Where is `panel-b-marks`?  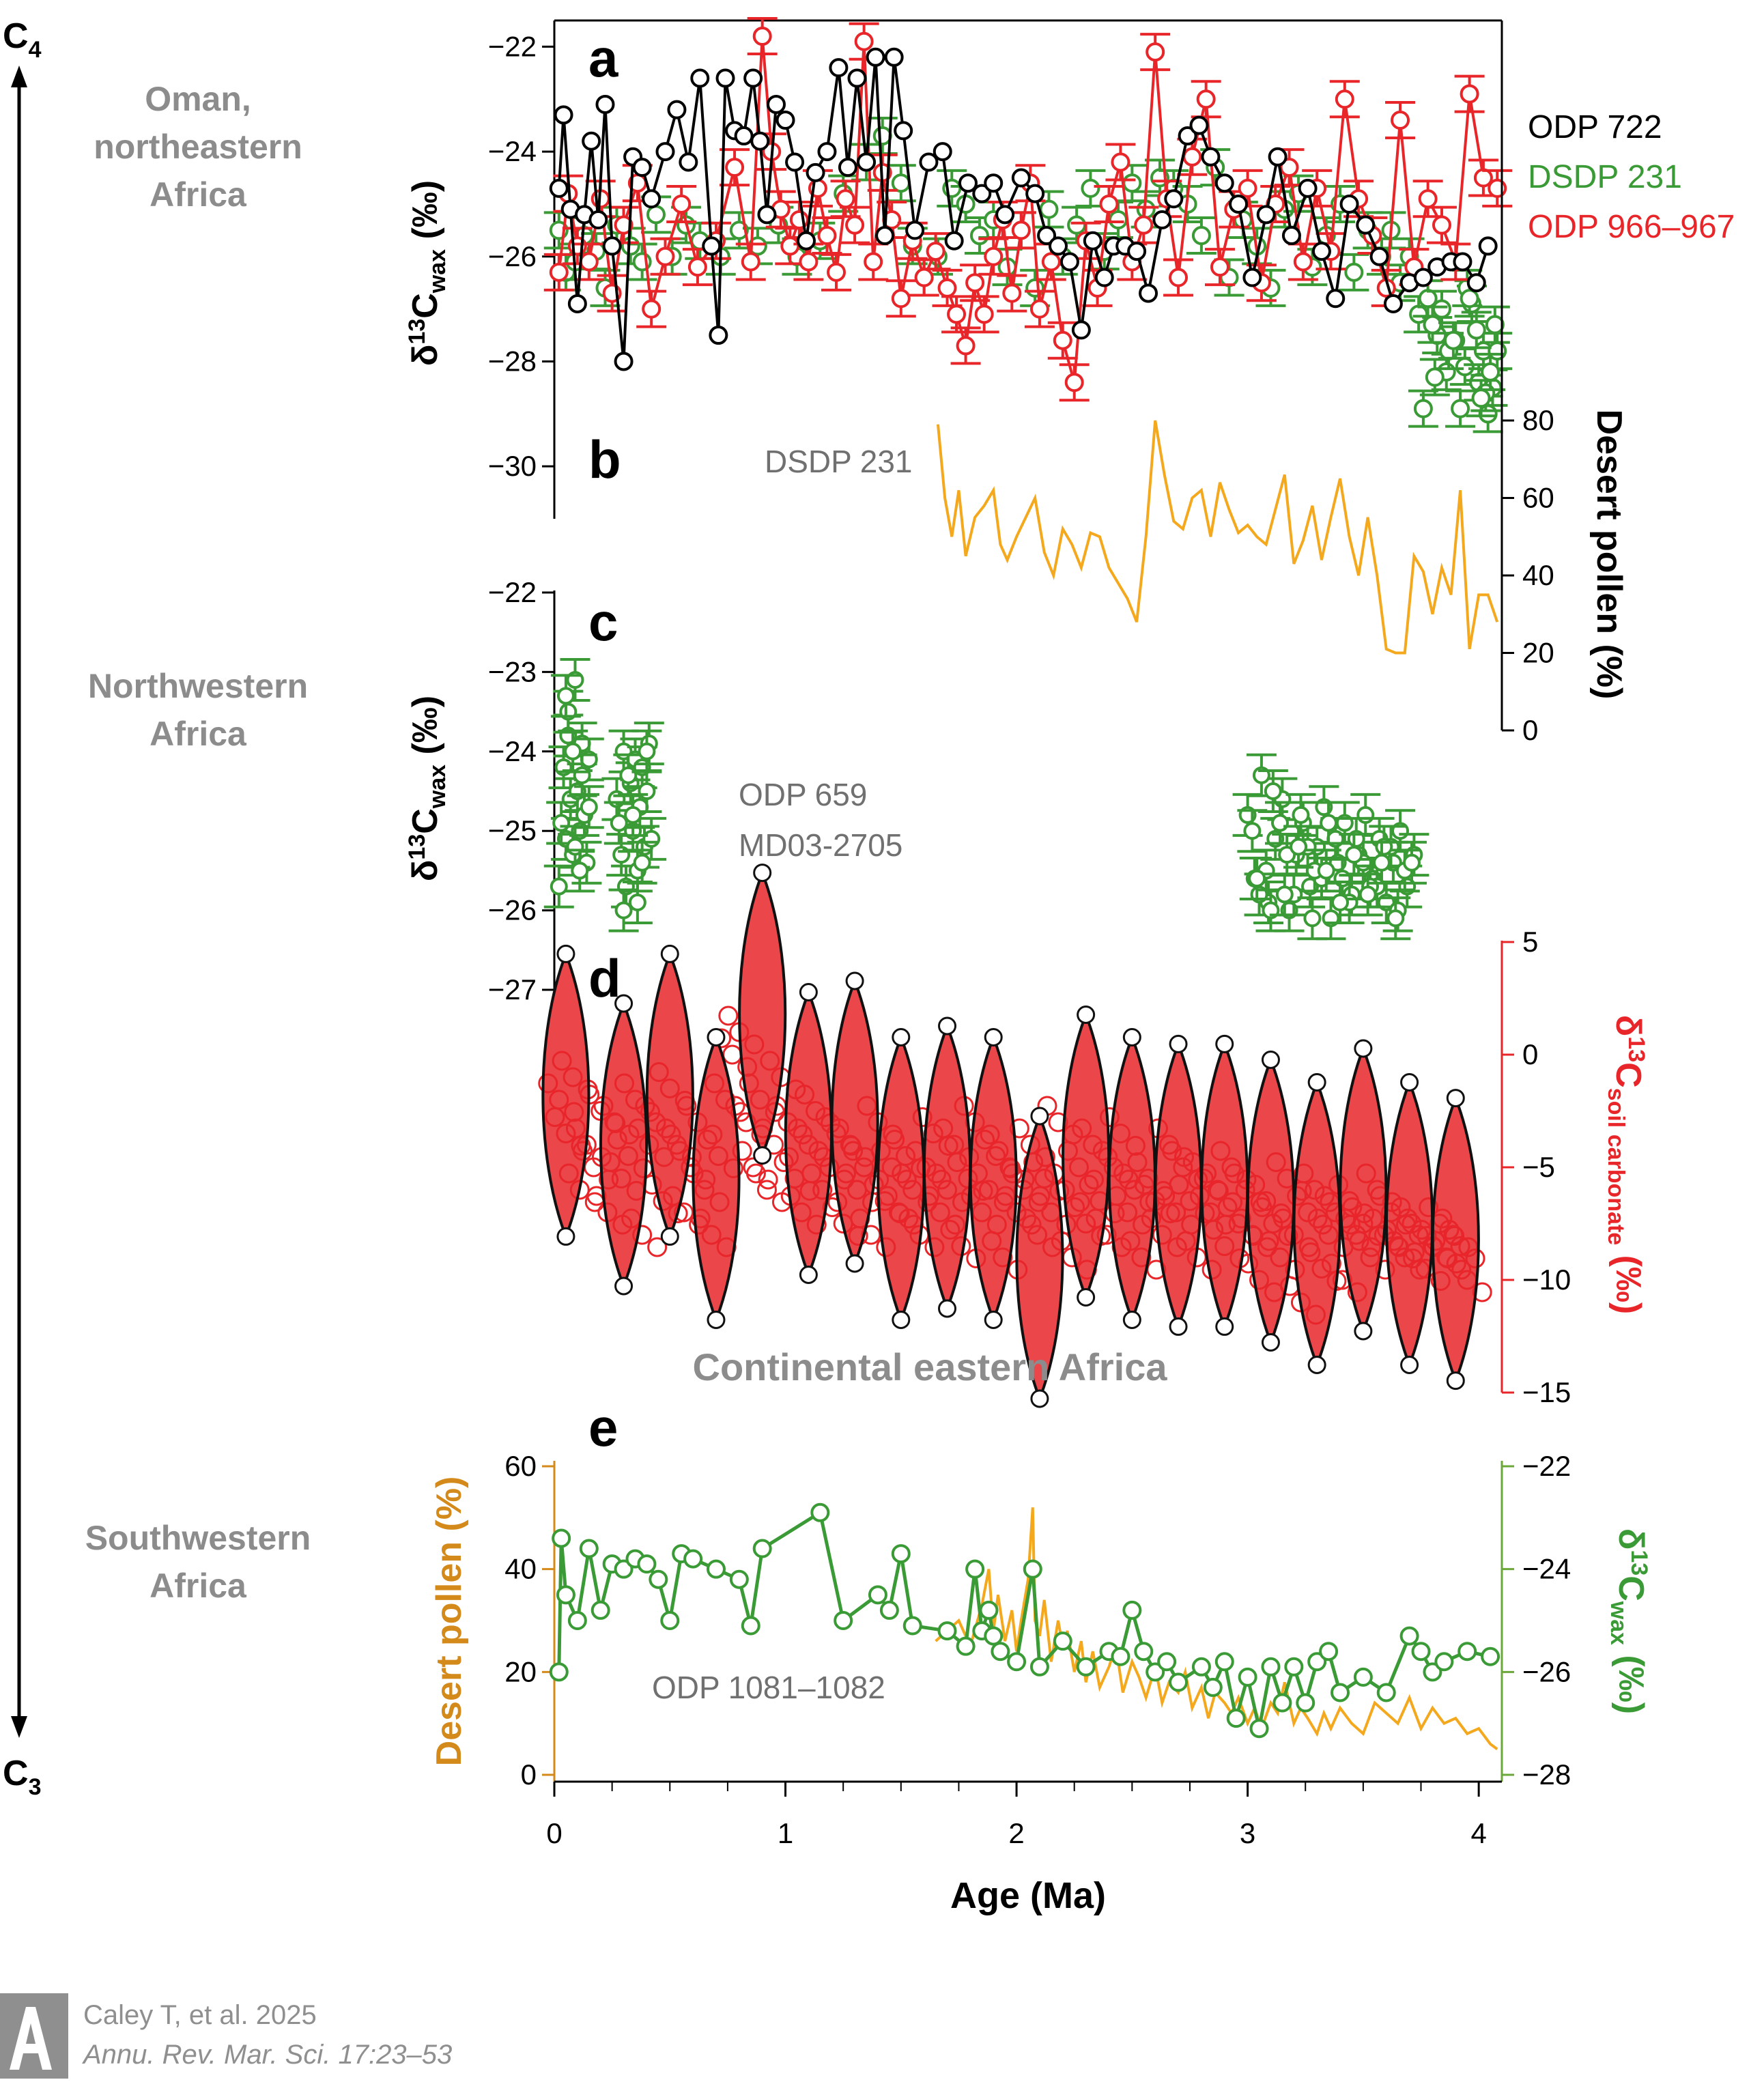 panel-b-marks is located at coordinates (1217, 537).